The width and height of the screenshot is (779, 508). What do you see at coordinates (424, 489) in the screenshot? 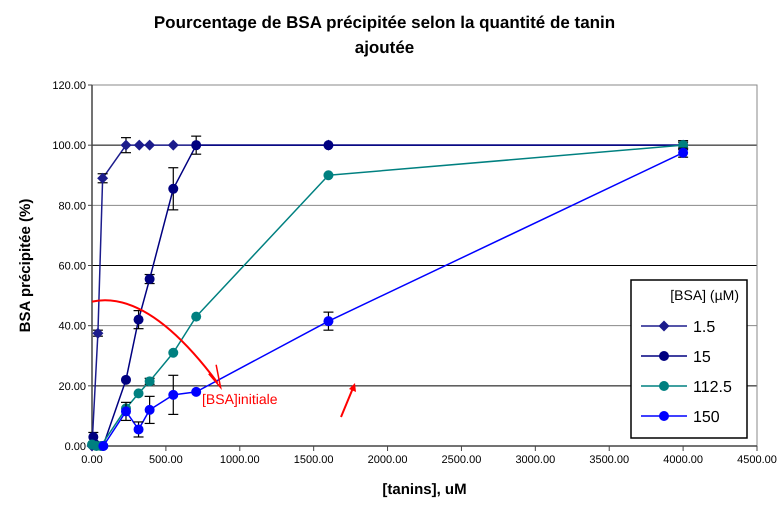
I see `x-axis-title: [tanins], uM` at bounding box center [424, 489].